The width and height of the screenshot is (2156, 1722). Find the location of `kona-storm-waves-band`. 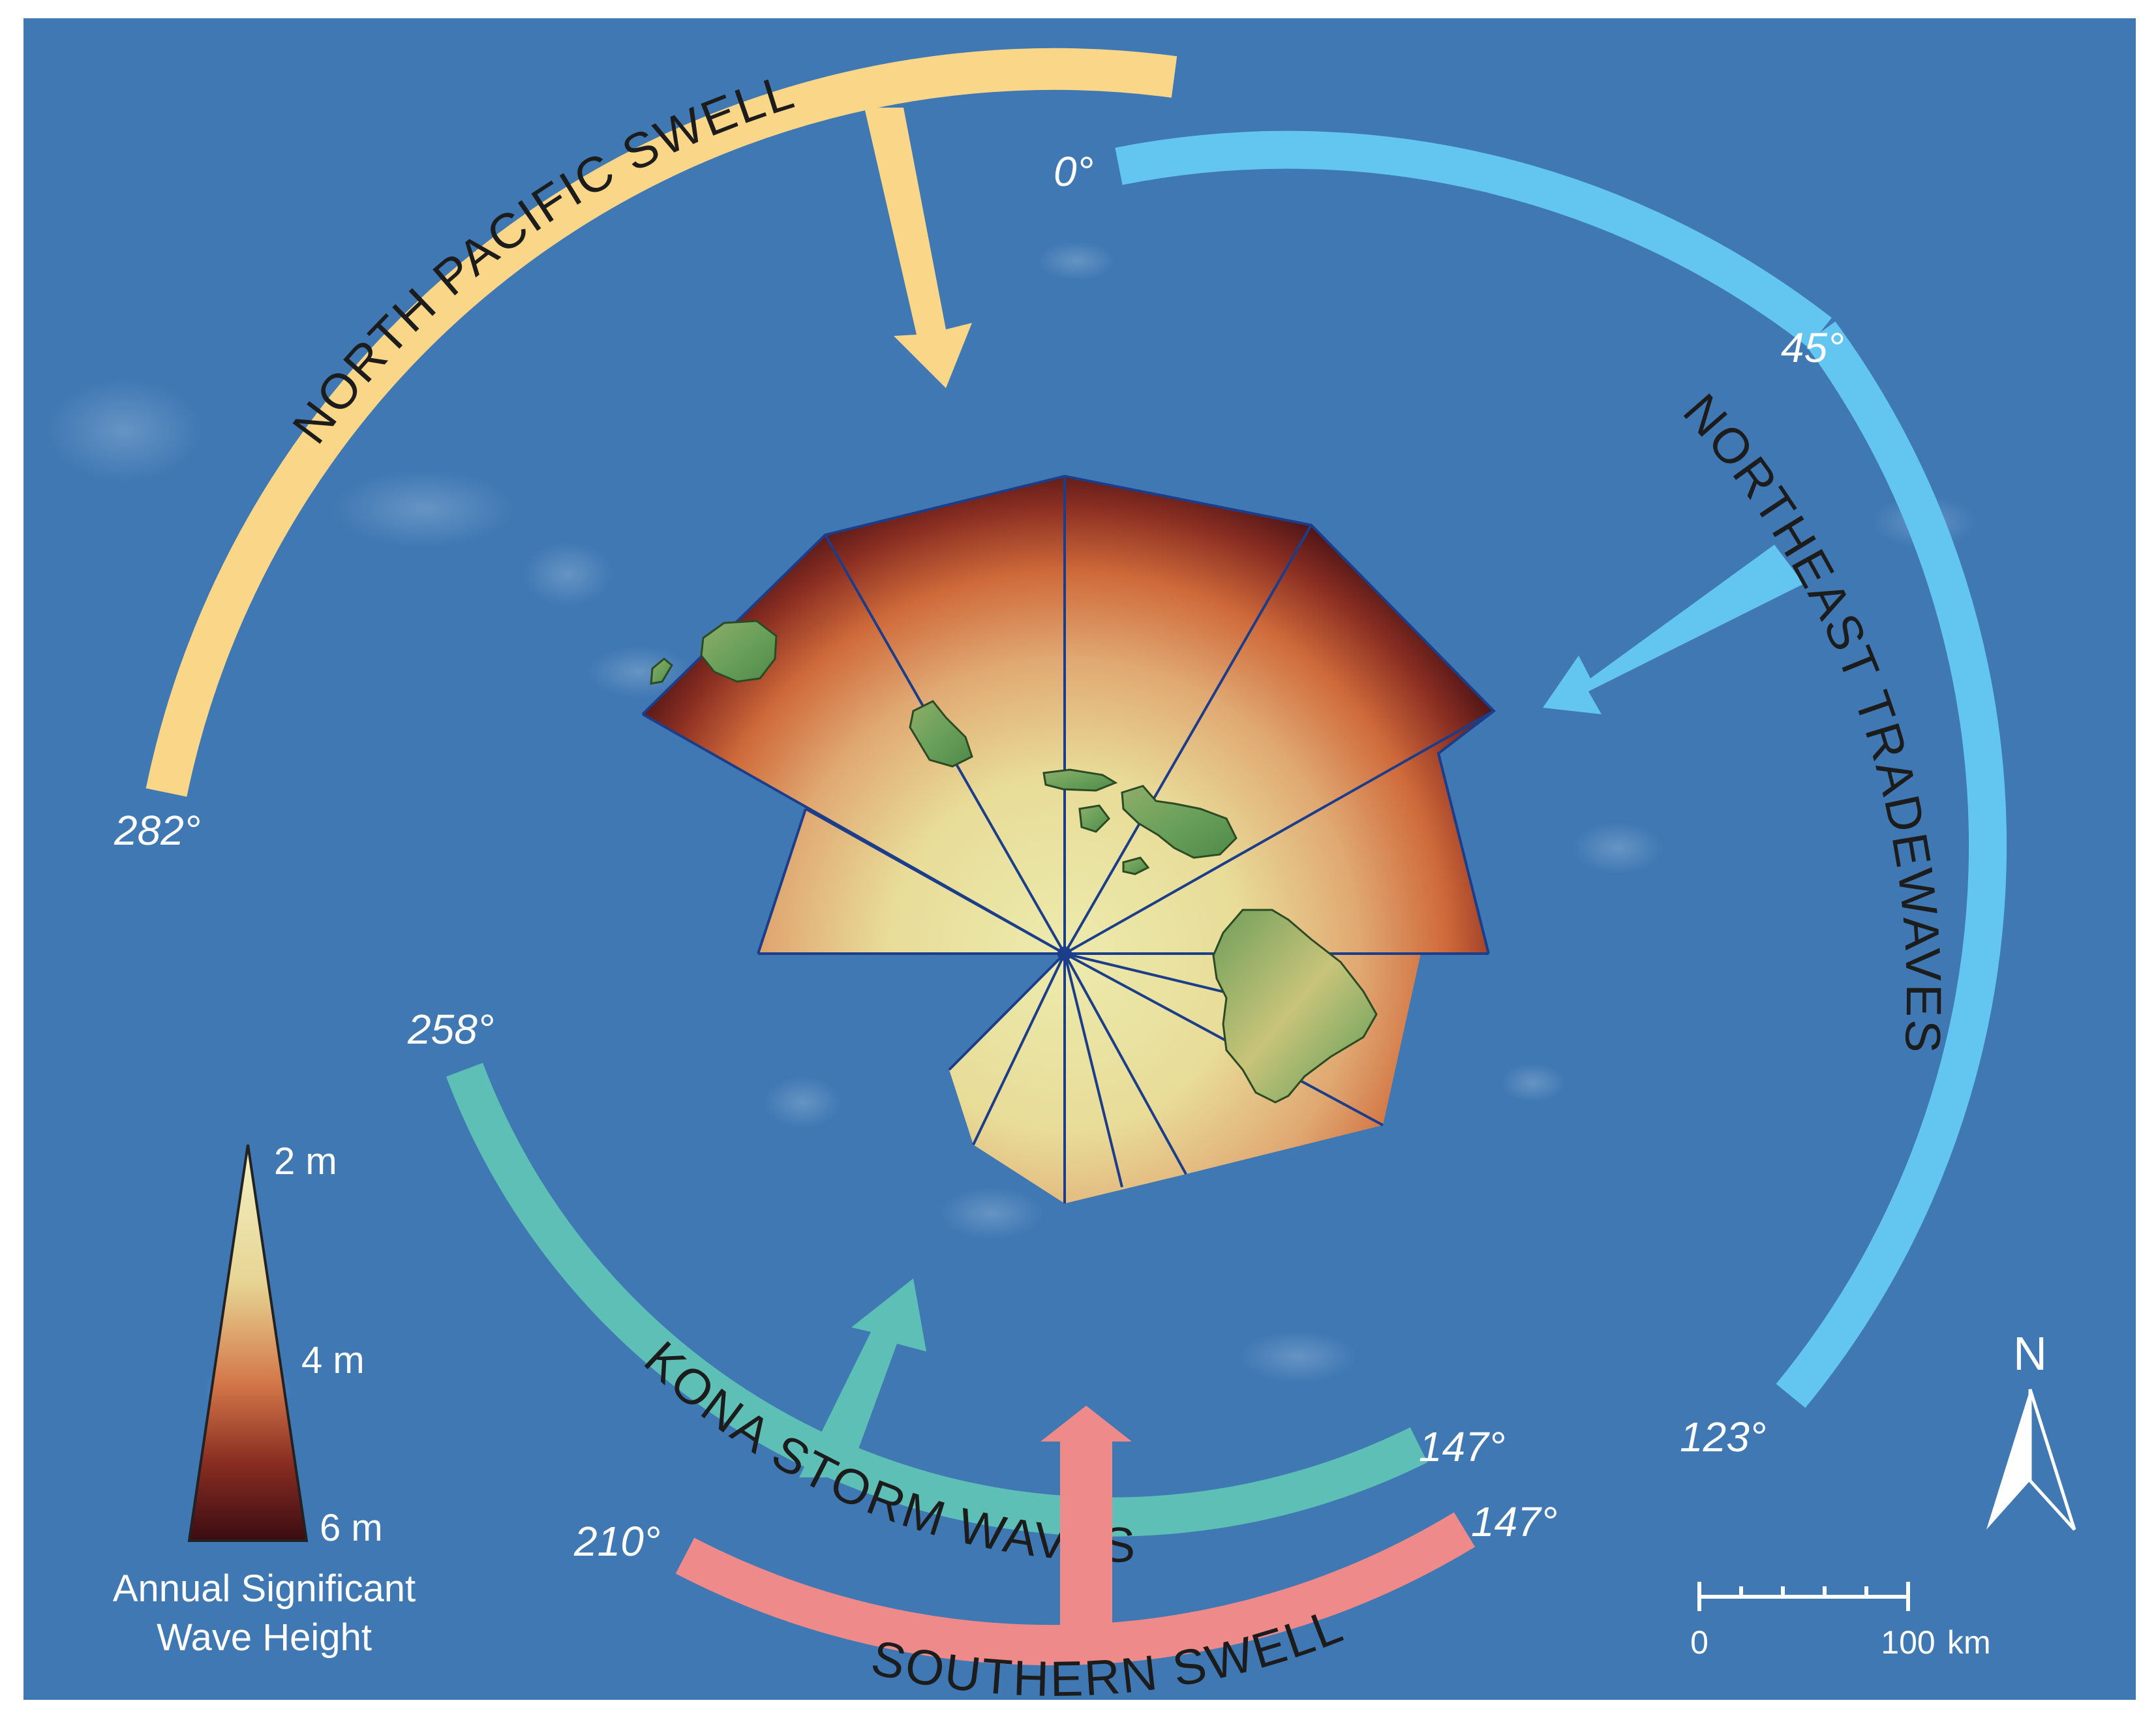

kona-storm-waves-band is located at coordinates (937, 1300).